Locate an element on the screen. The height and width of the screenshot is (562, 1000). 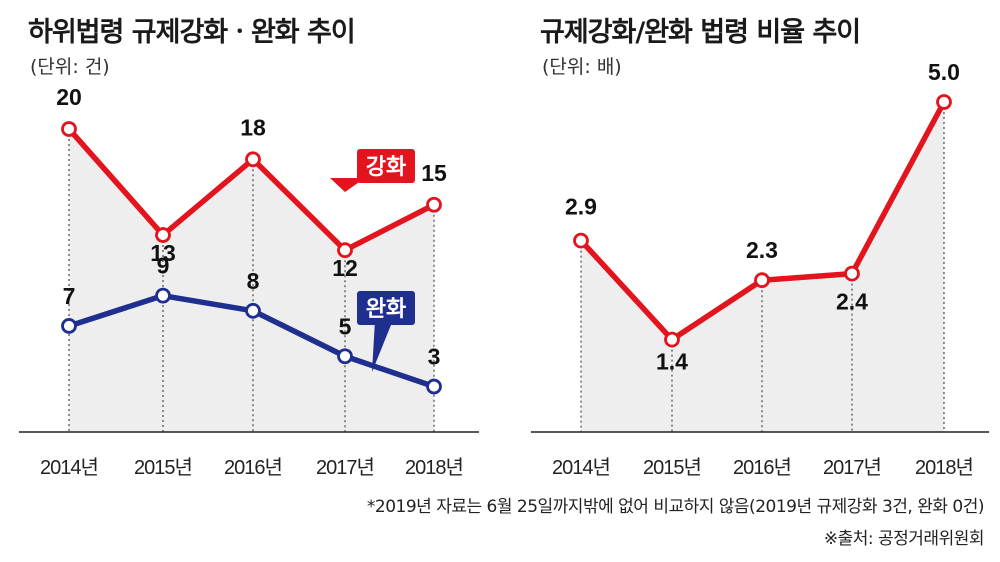
chart1-xtick-4: 2018년 is located at coordinates (944, 467).